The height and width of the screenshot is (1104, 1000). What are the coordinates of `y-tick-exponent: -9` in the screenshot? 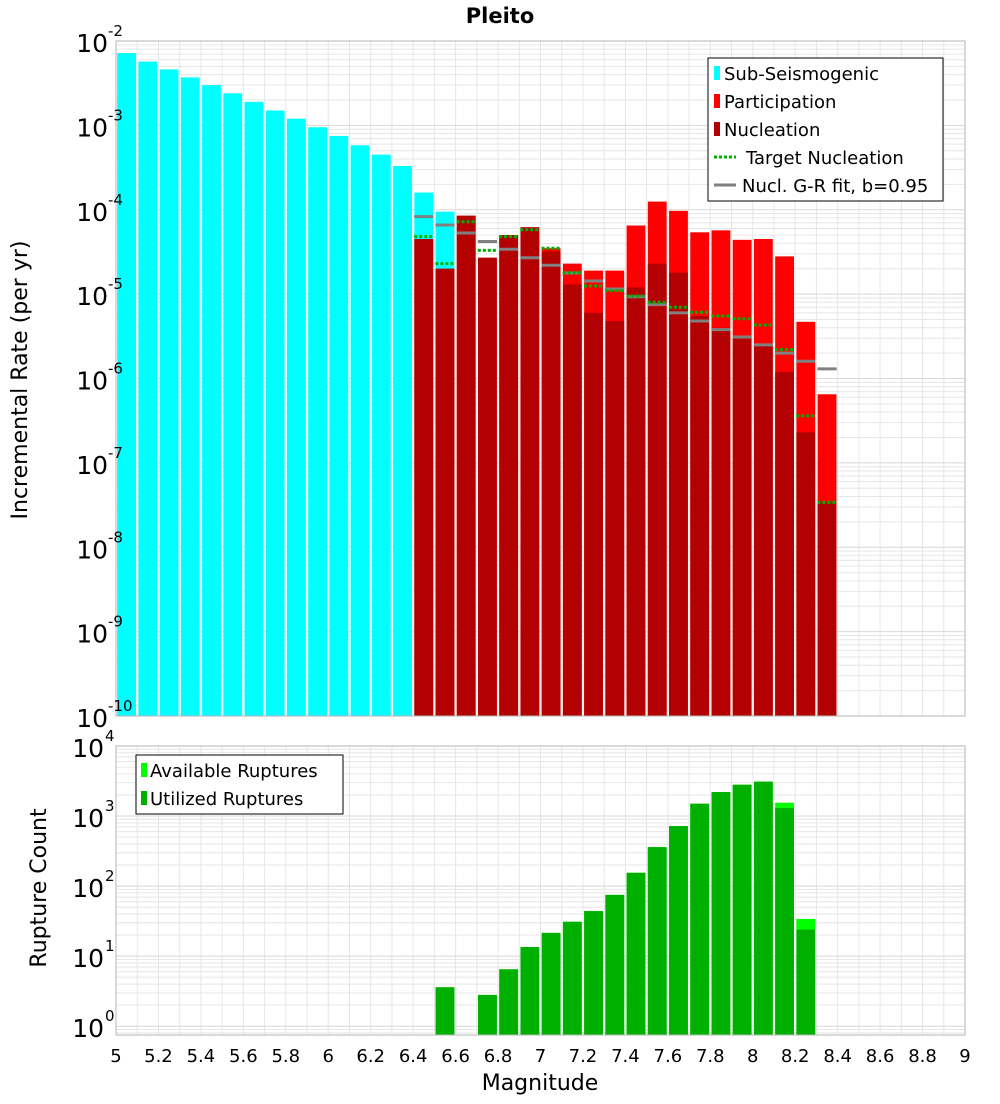 It's located at (115, 622).